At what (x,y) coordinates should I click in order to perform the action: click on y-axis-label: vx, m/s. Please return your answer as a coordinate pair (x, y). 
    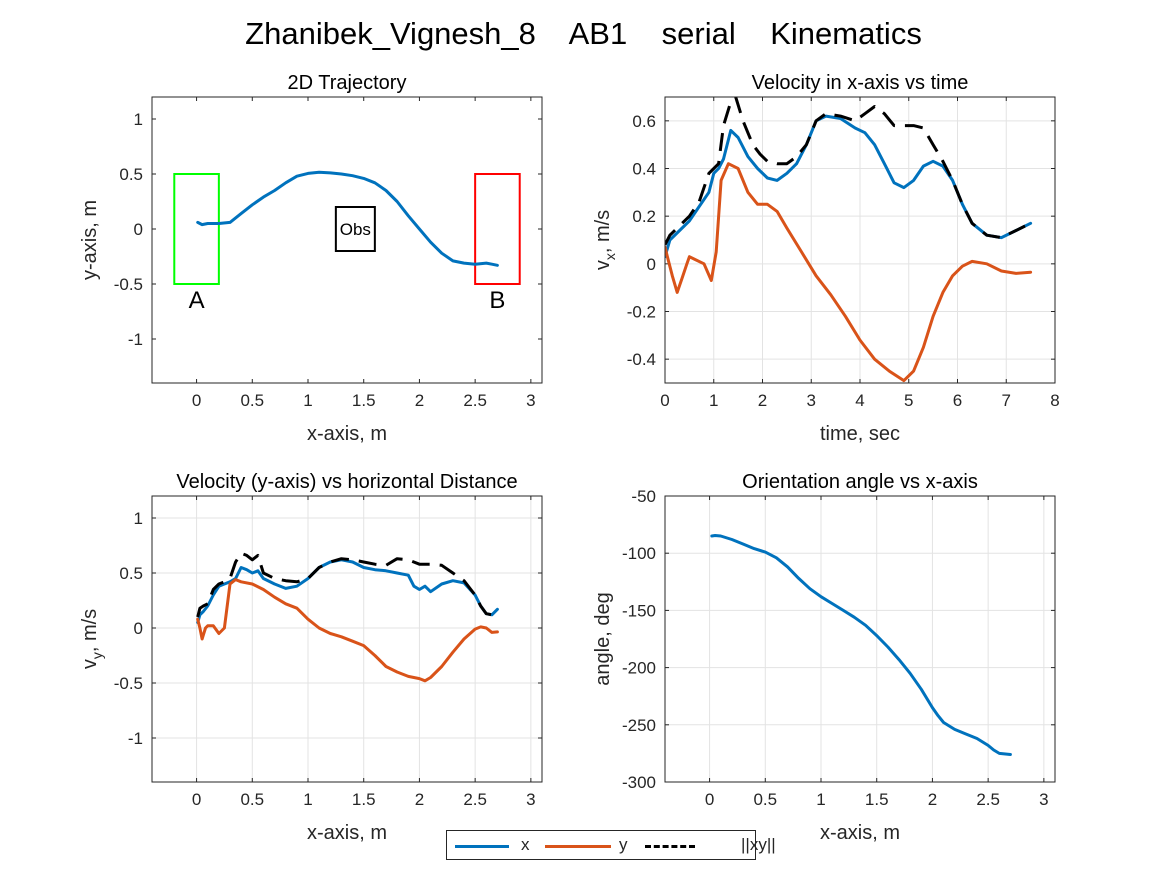
    Looking at the image, I should click on (605, 240).